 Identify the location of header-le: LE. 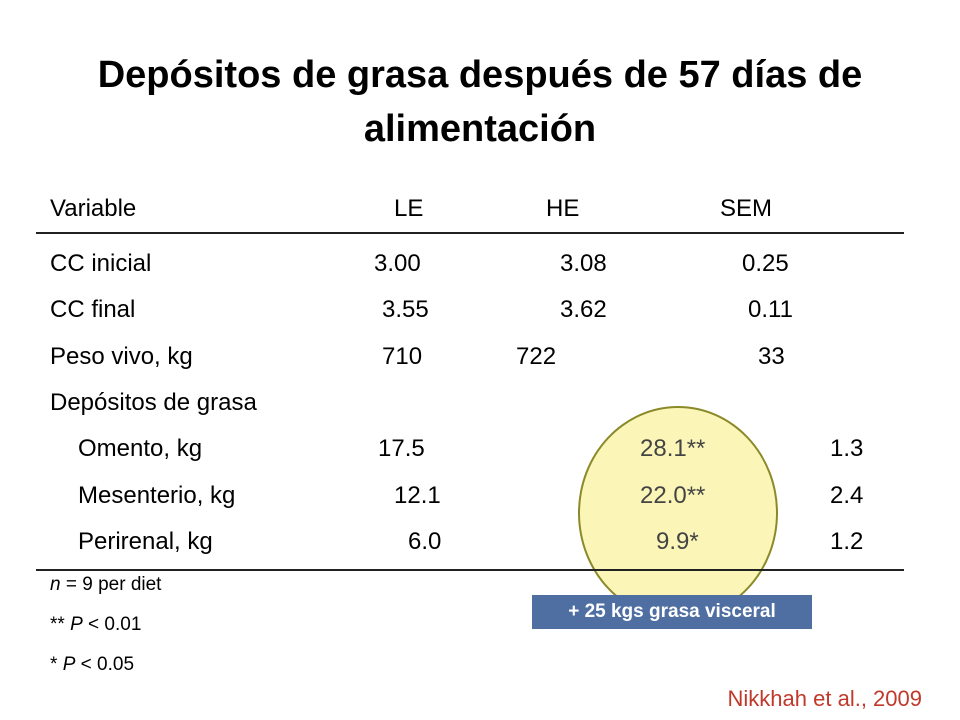
(409, 208).